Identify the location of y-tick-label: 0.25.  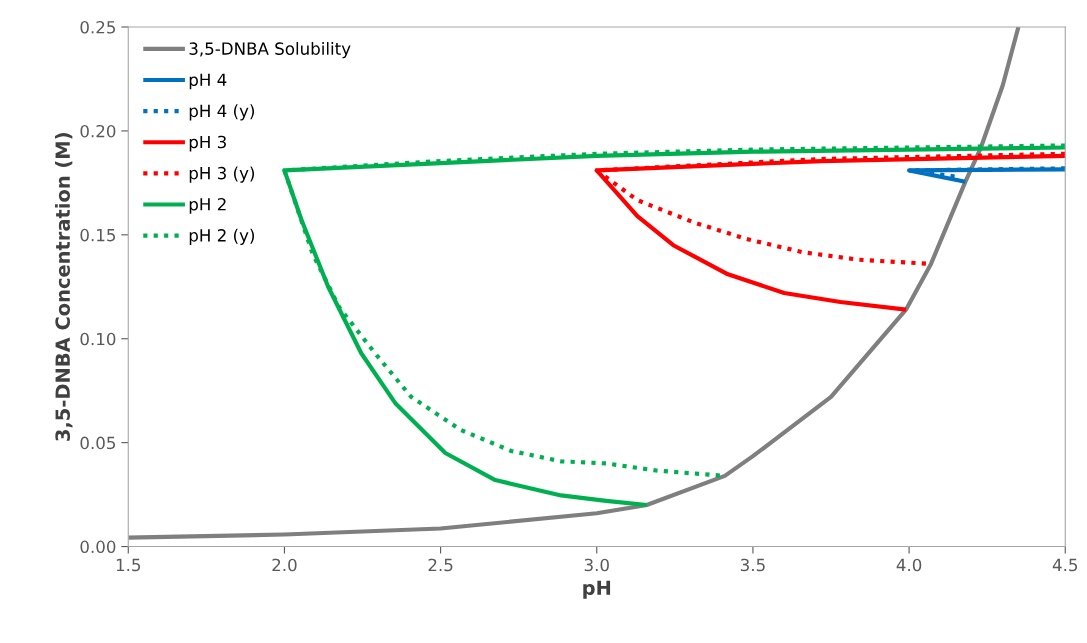
(98, 27).